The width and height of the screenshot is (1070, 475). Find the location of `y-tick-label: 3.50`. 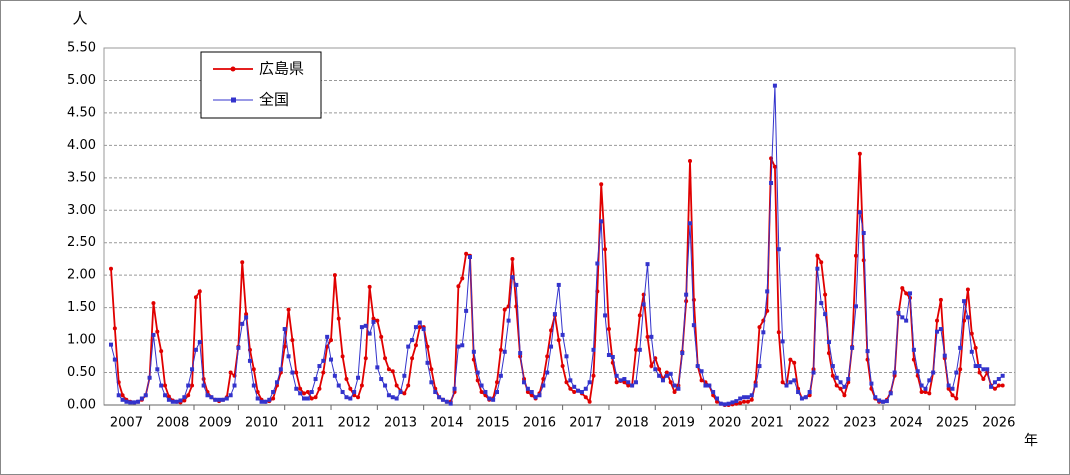

y-tick-label: 3.50 is located at coordinates (81, 177).